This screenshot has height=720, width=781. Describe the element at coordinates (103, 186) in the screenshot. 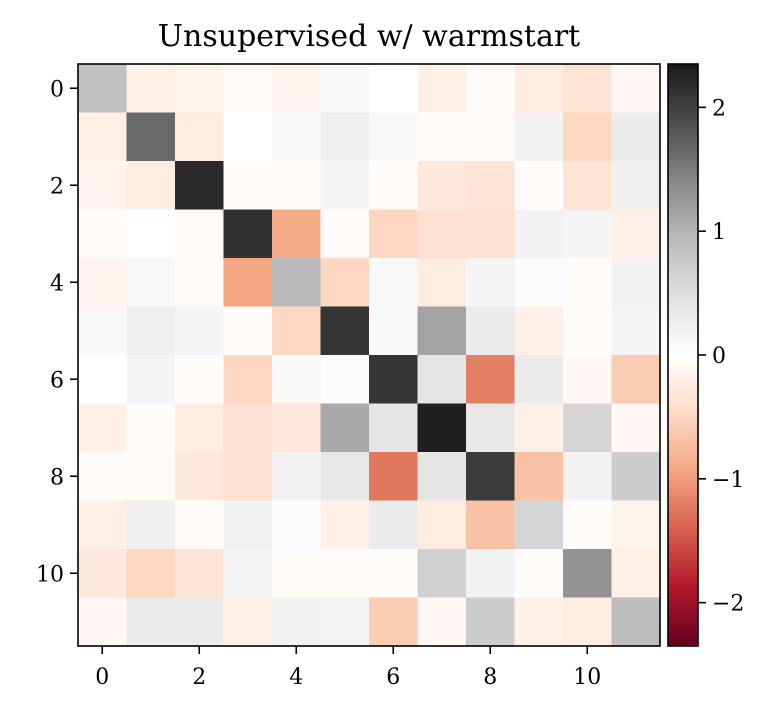

I see `heatmap-cell-r2-c0` at that location.